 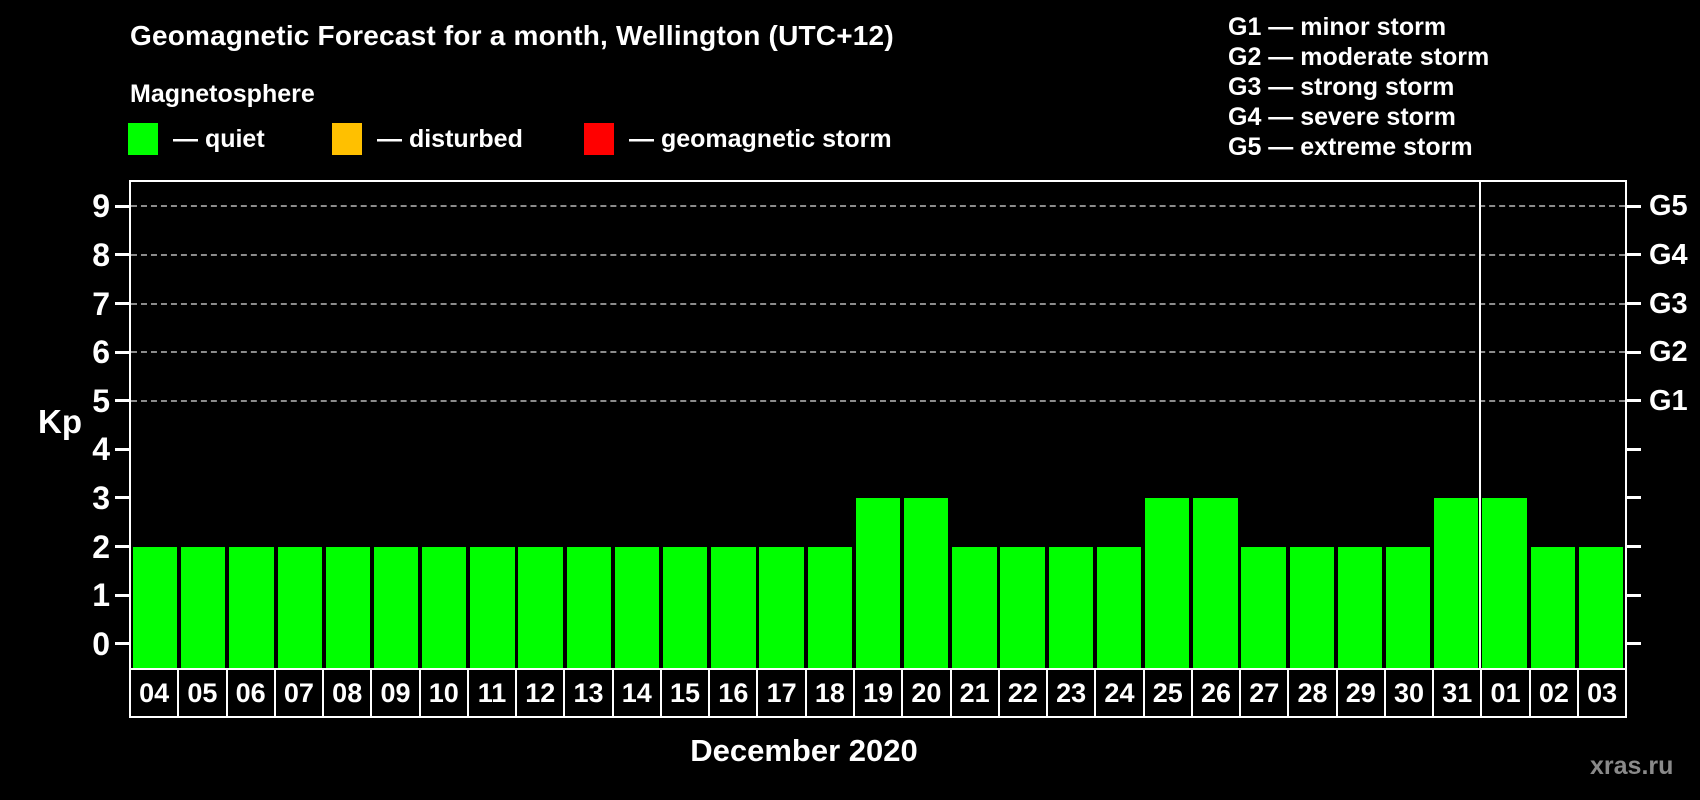 I want to click on grid-line-kp7, so click(x=878, y=303).